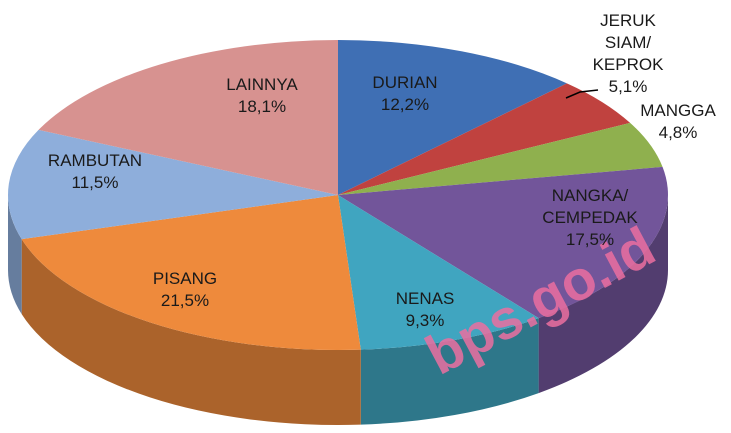  Describe the element at coordinates (95, 182) in the screenshot. I see `value-label: 11,5%` at that location.